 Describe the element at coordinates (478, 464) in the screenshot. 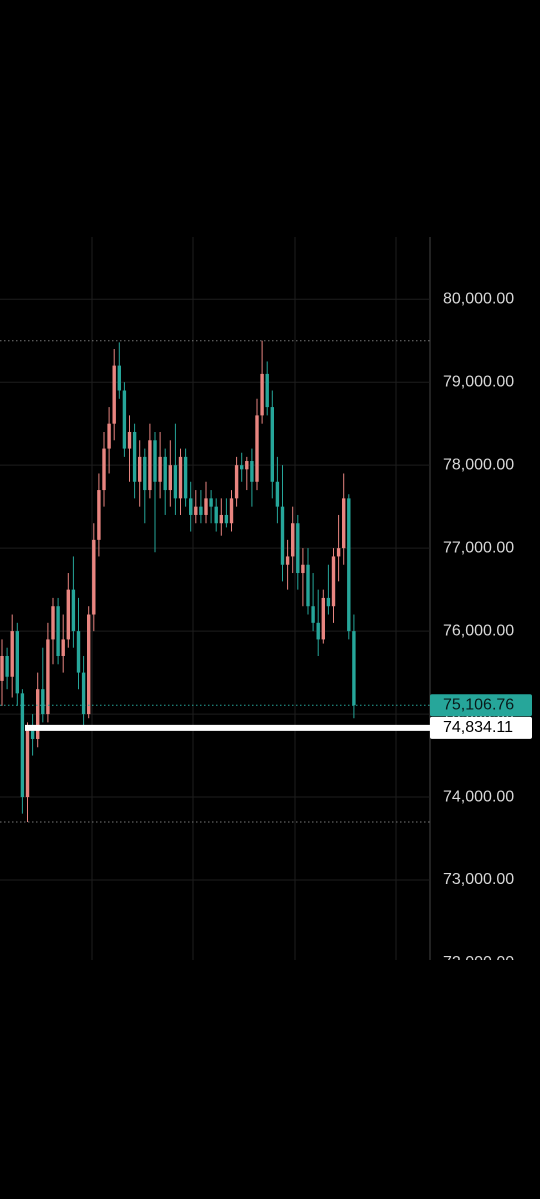

I see `y-tick-label: 78,000.00` at that location.